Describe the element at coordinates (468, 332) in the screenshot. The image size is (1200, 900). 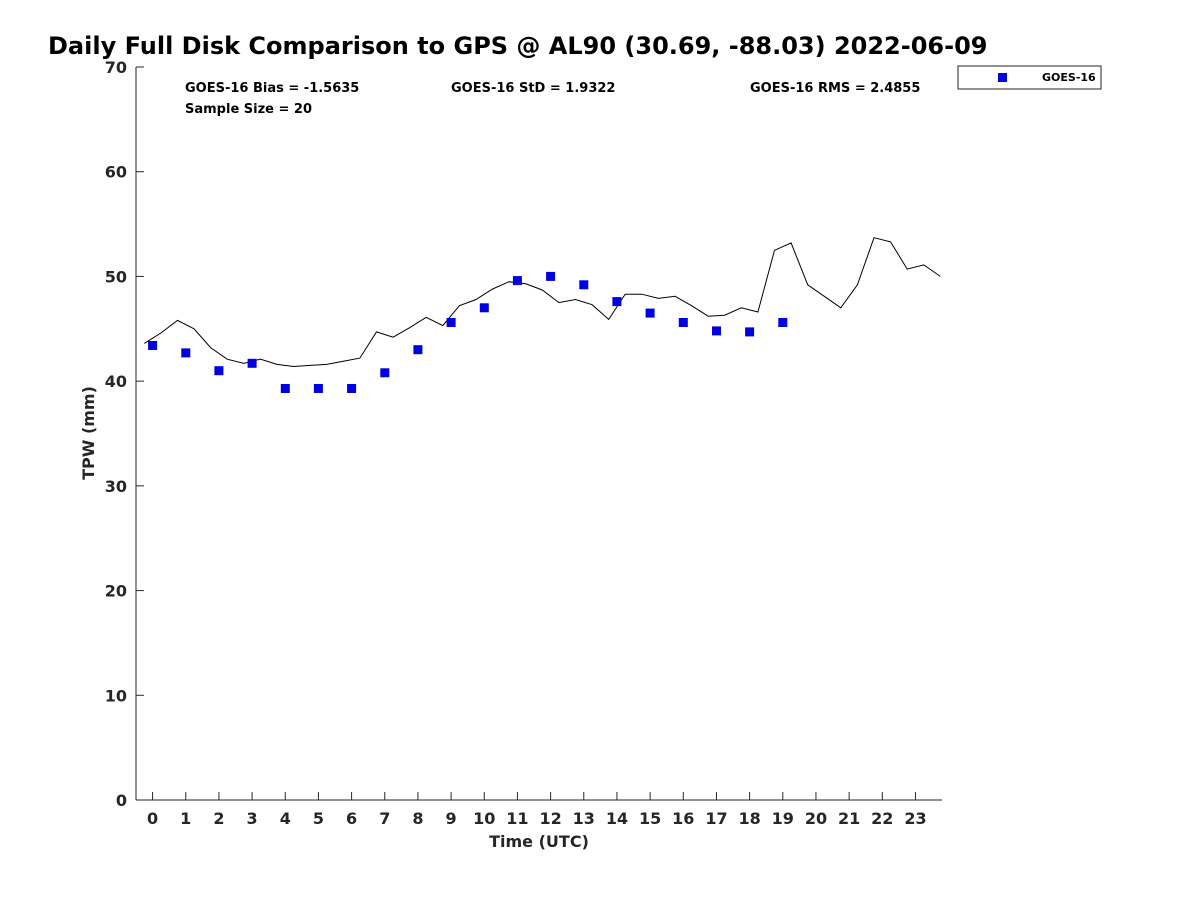
I see `goes-16-points` at that location.